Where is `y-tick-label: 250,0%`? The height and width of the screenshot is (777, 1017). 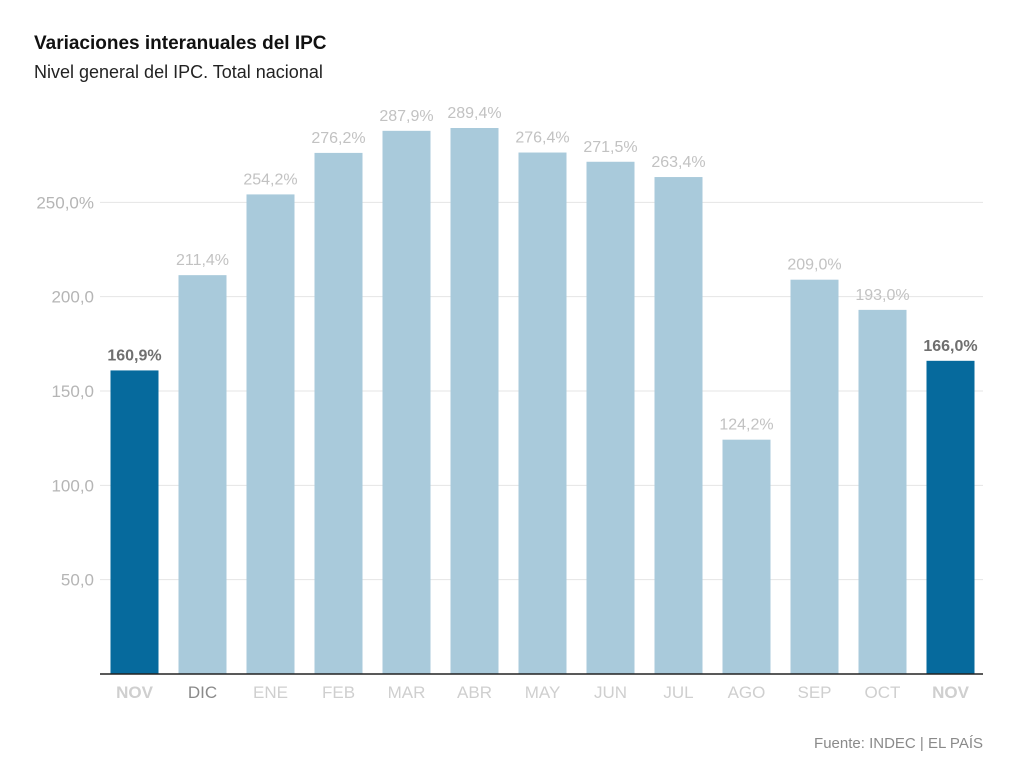 y-tick-label: 250,0% is located at coordinates (65, 202).